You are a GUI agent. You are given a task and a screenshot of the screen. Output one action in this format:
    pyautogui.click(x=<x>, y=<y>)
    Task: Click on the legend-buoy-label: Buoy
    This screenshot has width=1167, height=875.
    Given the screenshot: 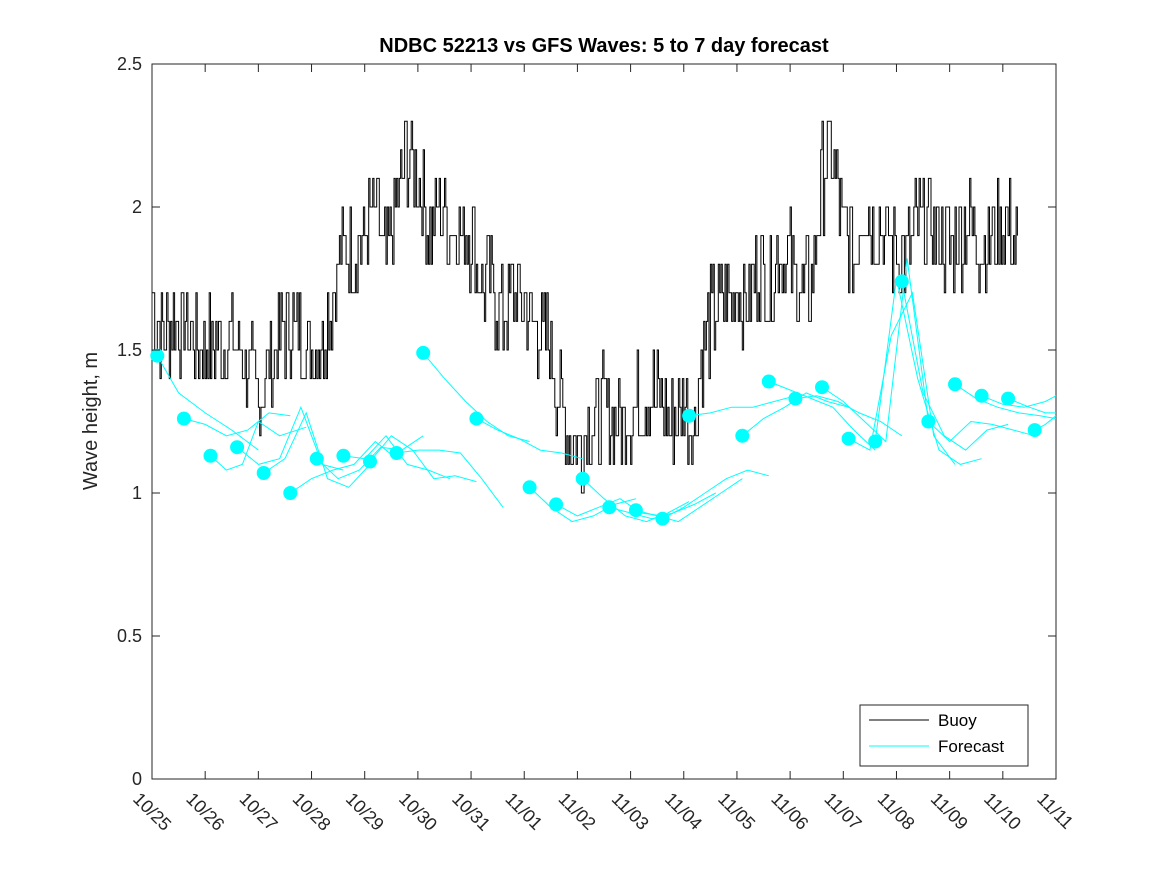 What is the action you would take?
    pyautogui.click(x=957, y=720)
    